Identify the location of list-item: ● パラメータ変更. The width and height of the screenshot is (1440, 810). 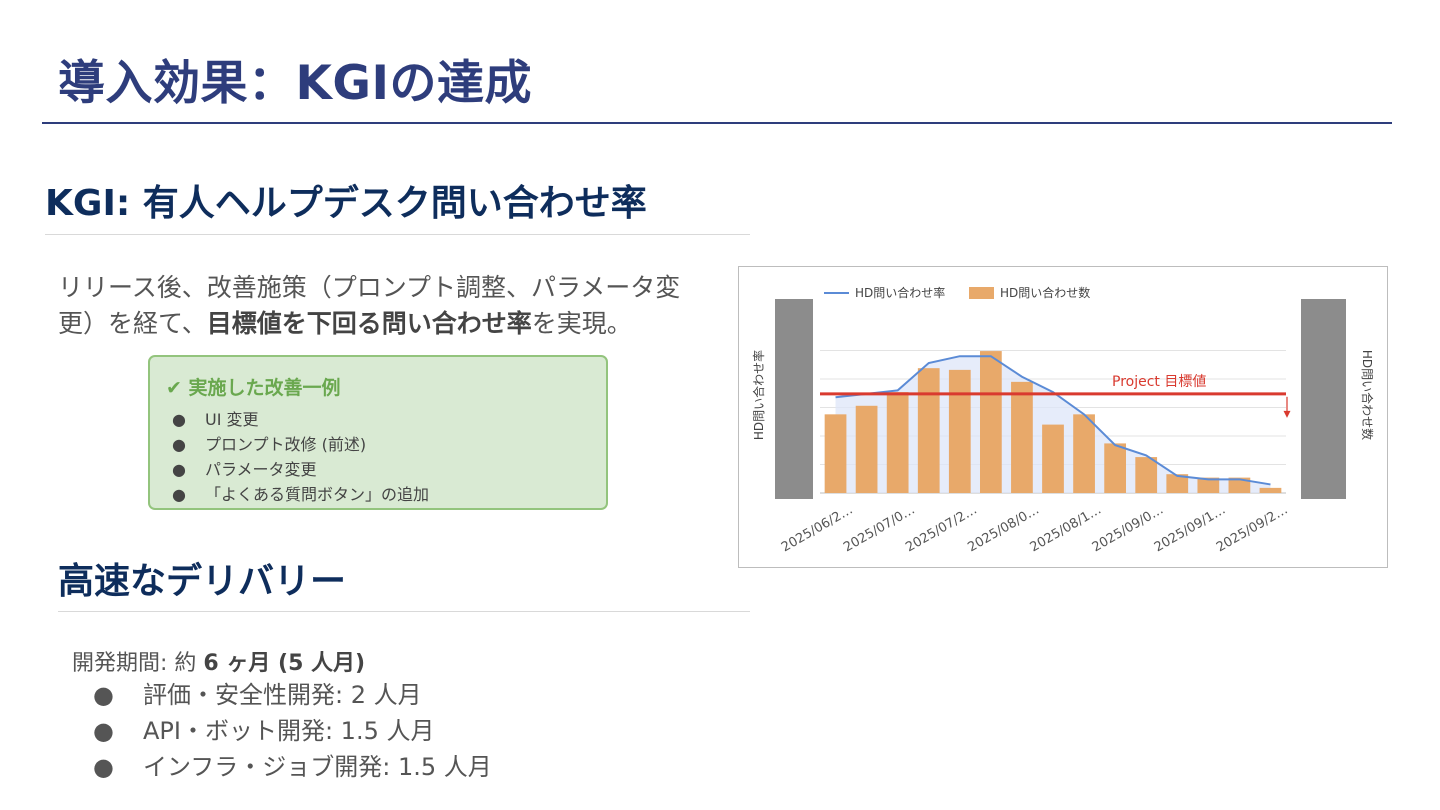
(300, 469).